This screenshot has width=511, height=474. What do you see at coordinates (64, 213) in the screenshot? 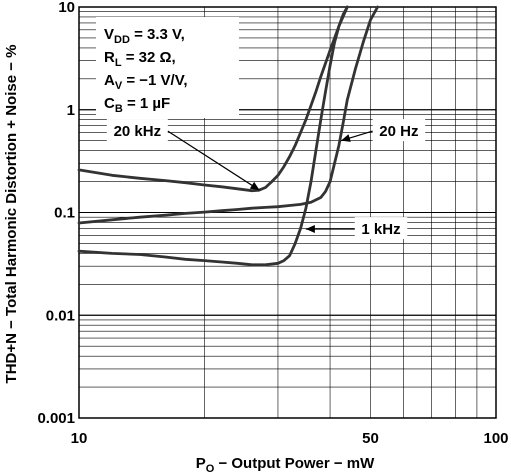
I see `y-tick-label: 0.1` at bounding box center [64, 213].